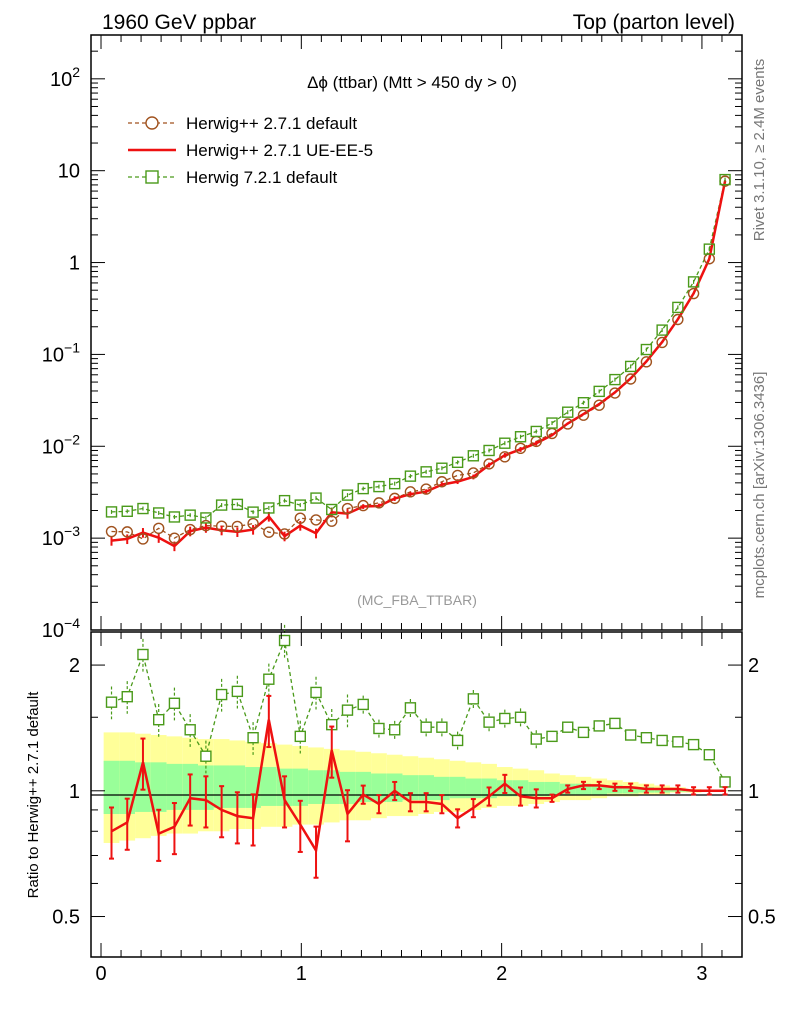 This screenshot has height=1024, width=786. I want to click on main-y-tick-label: 10, so click(69, 172).